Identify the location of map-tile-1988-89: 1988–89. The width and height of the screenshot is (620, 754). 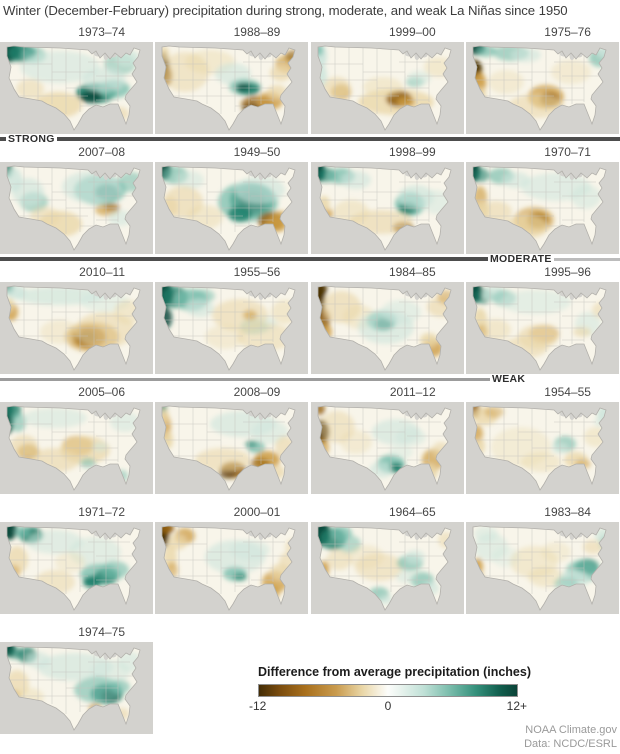
(232, 79).